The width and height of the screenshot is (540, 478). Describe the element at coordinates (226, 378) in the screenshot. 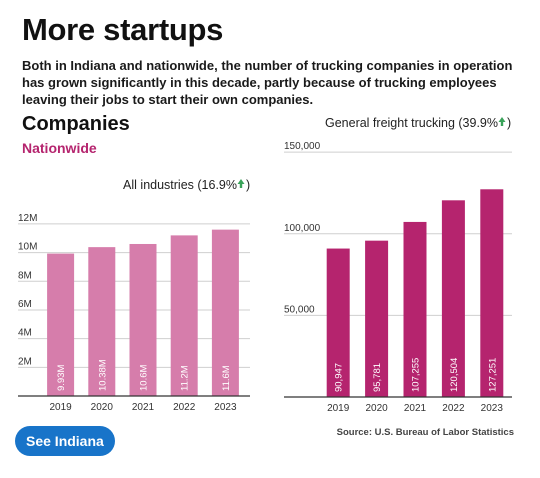

I see `bar-value-label: 11.6M` at that location.